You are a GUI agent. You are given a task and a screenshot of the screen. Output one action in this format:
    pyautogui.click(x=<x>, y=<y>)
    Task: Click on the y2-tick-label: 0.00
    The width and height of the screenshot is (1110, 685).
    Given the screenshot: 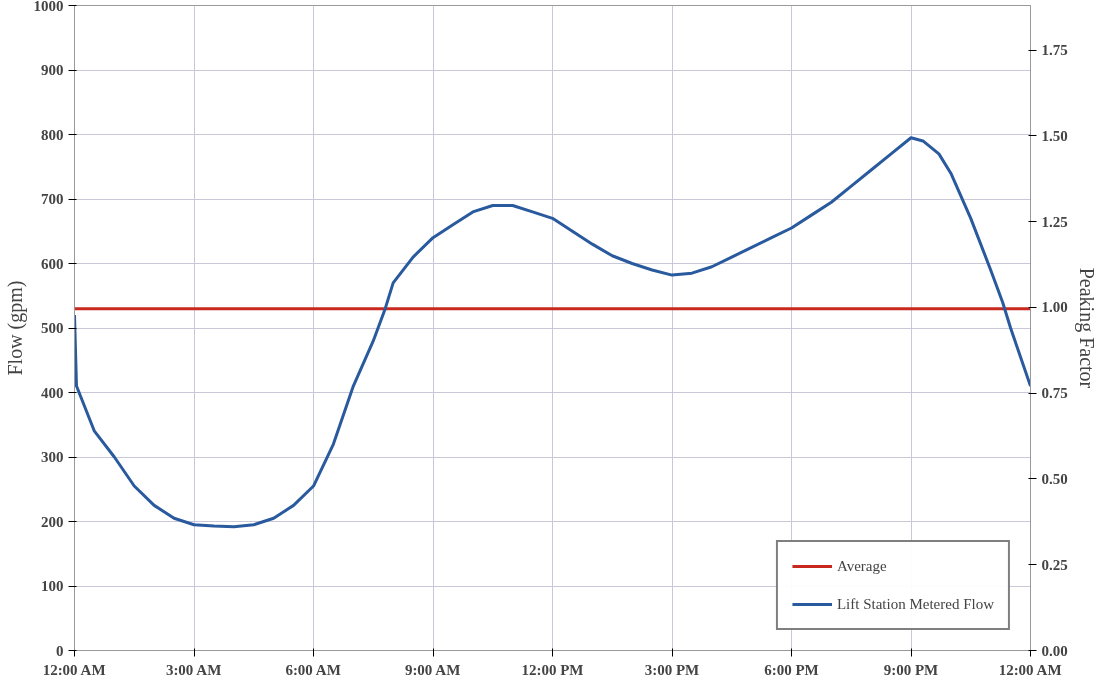 What is the action you would take?
    pyautogui.click(x=1054, y=650)
    